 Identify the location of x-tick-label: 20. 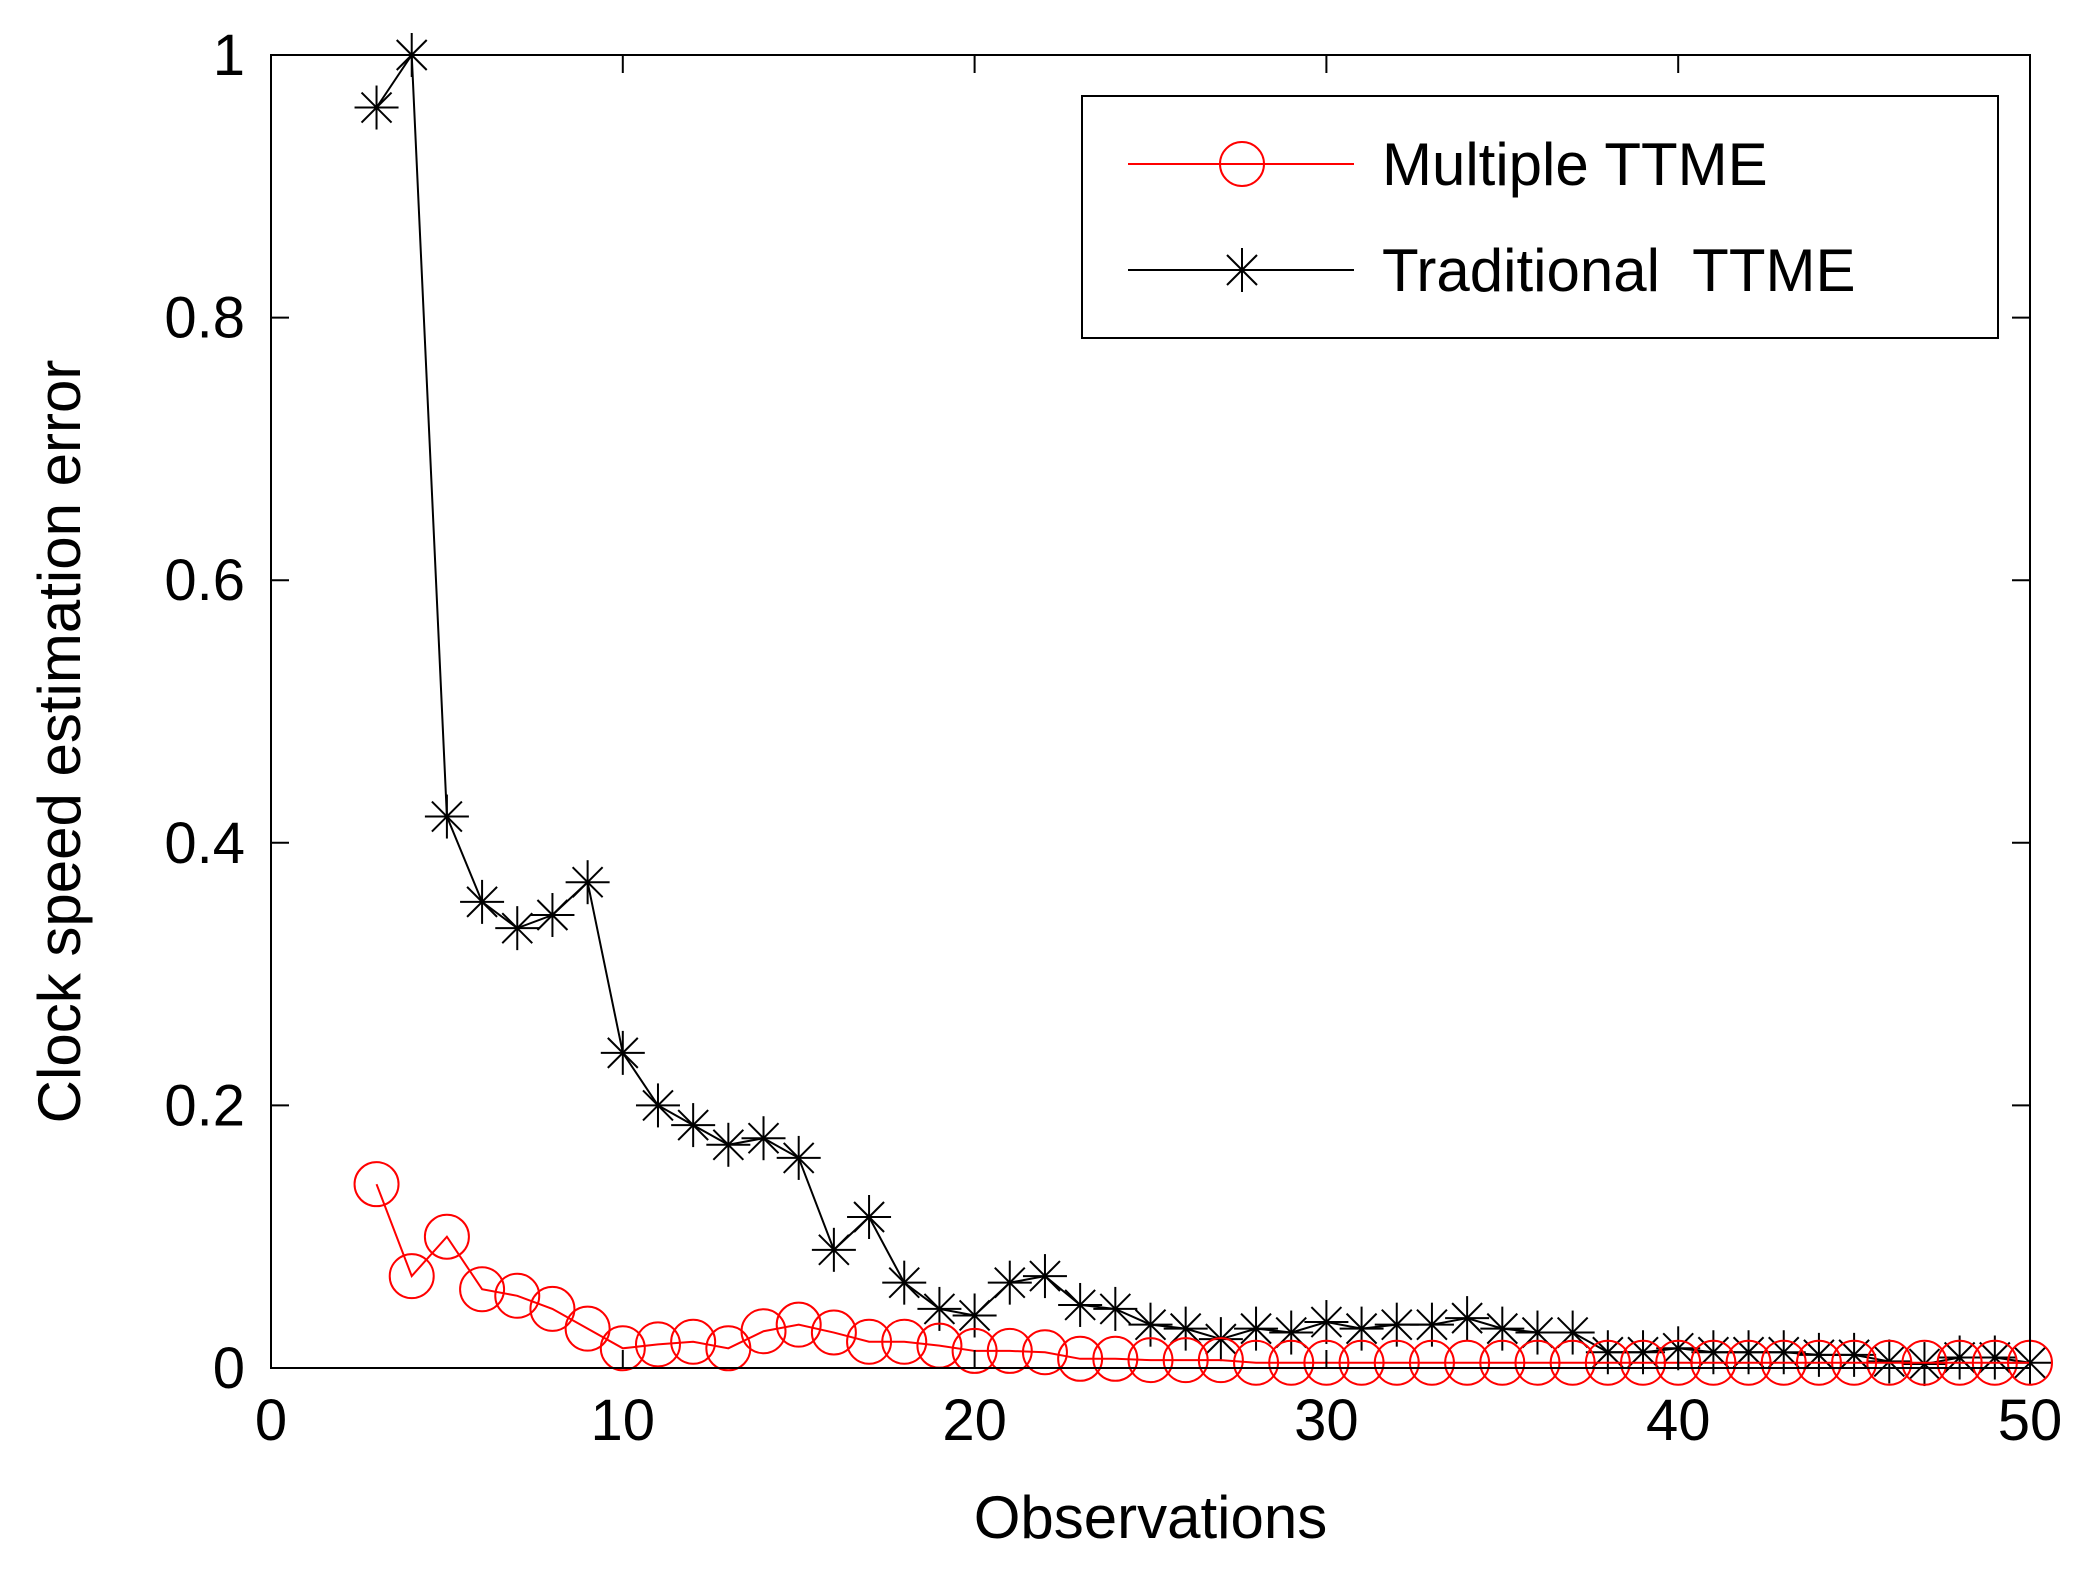
(974, 1420).